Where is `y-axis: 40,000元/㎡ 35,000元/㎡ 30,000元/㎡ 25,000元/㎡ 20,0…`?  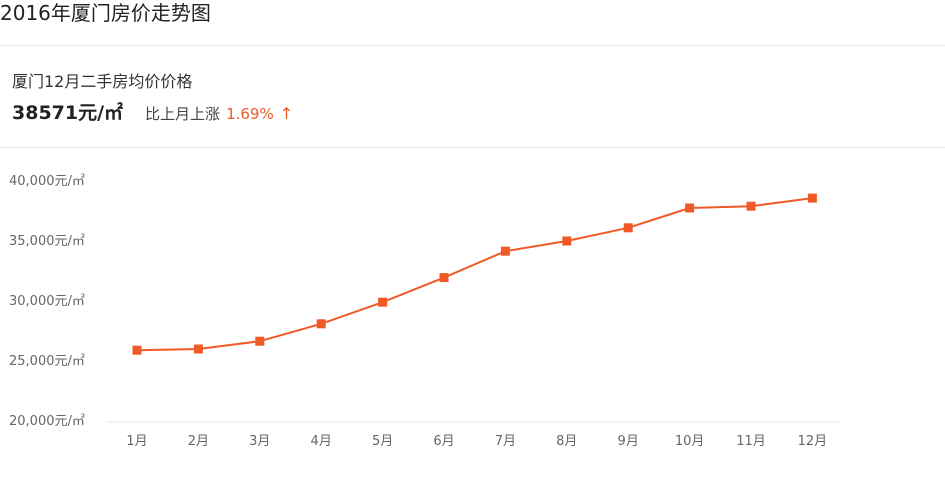
y-axis: 40,000元/㎡ 35,000元/㎡ 30,000元/㎡ 25,000元/㎡ 20,0… is located at coordinates (47, 301).